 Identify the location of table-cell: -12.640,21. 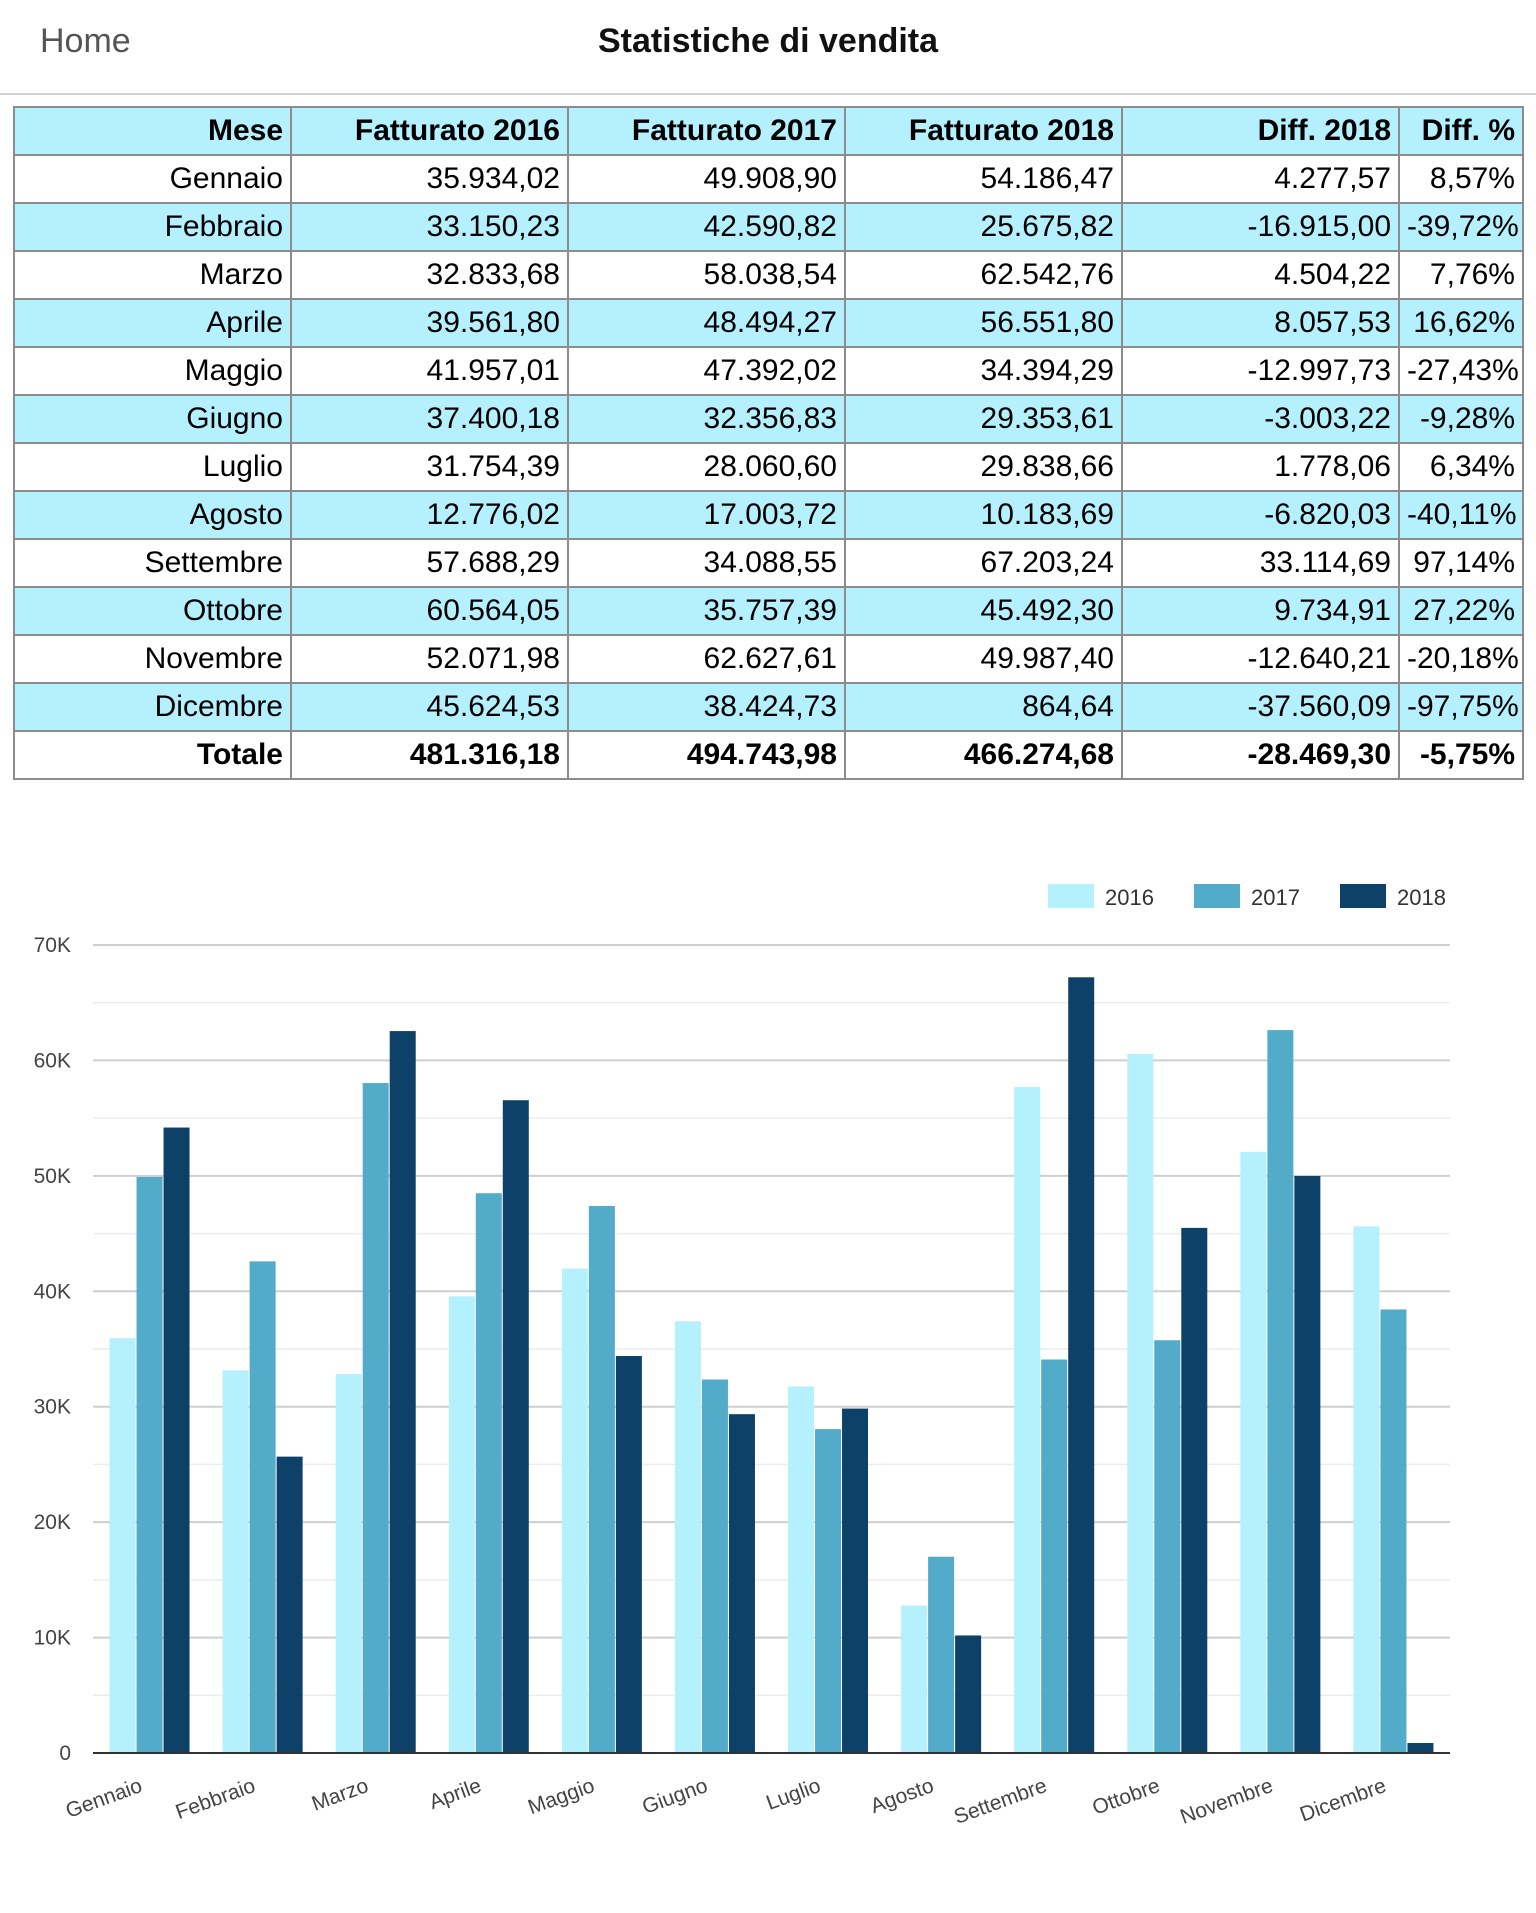
(1260, 659).